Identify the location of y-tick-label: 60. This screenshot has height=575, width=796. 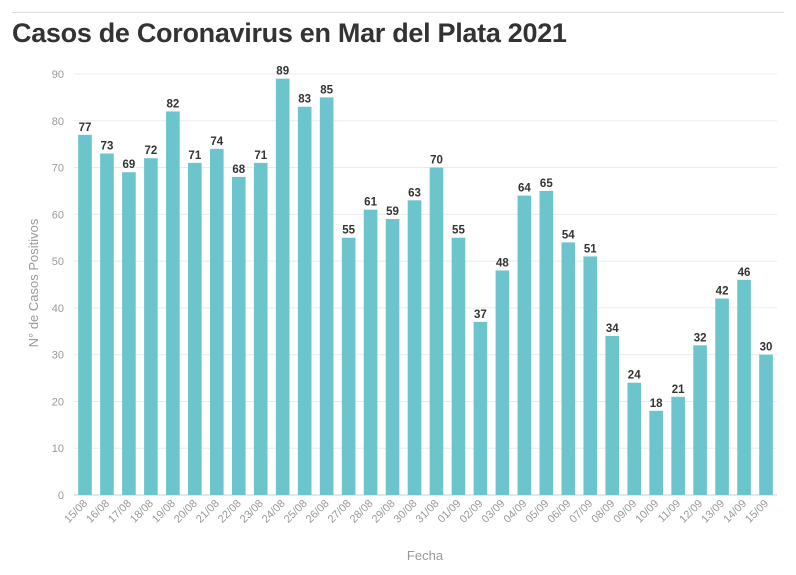
(58, 215).